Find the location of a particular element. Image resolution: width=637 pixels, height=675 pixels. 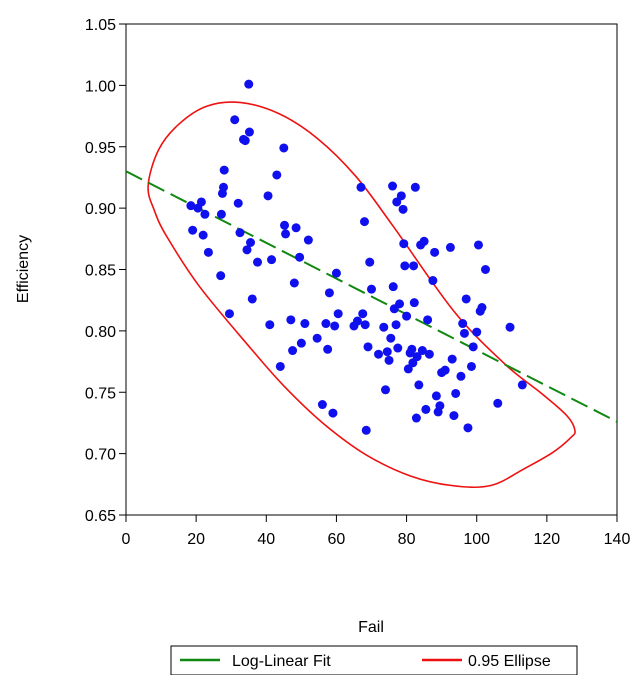

x-tick-label: 20 is located at coordinates (196, 539).